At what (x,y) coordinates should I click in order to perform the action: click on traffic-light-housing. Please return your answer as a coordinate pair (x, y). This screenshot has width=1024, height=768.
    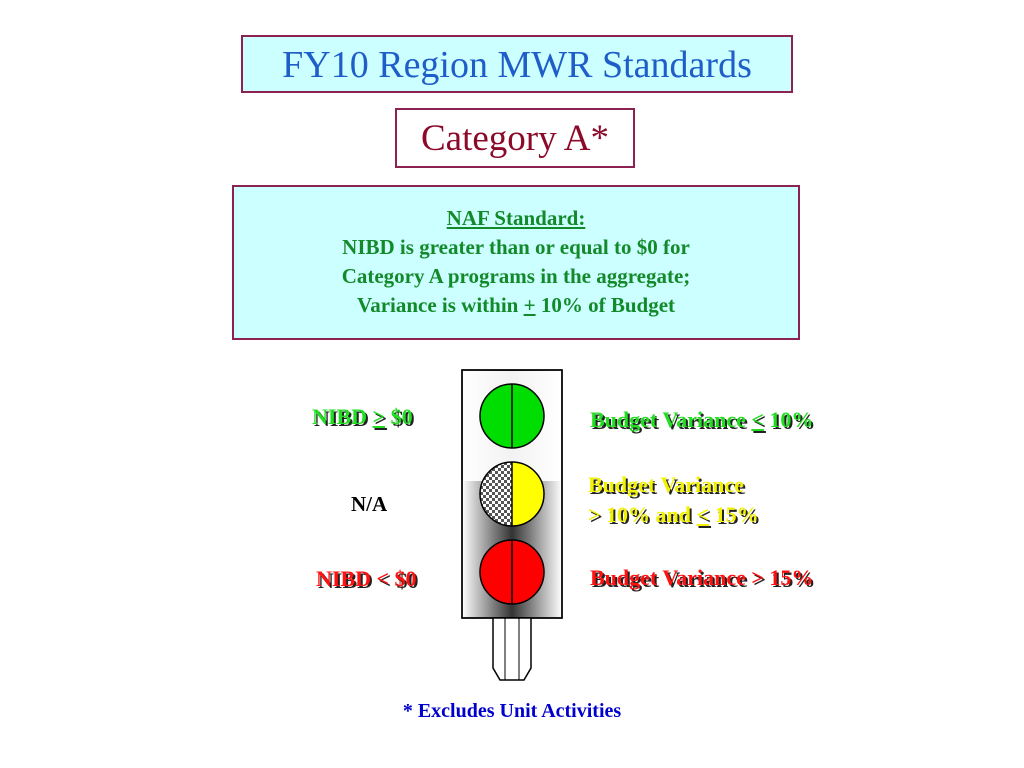
    Looking at the image, I should click on (512, 494).